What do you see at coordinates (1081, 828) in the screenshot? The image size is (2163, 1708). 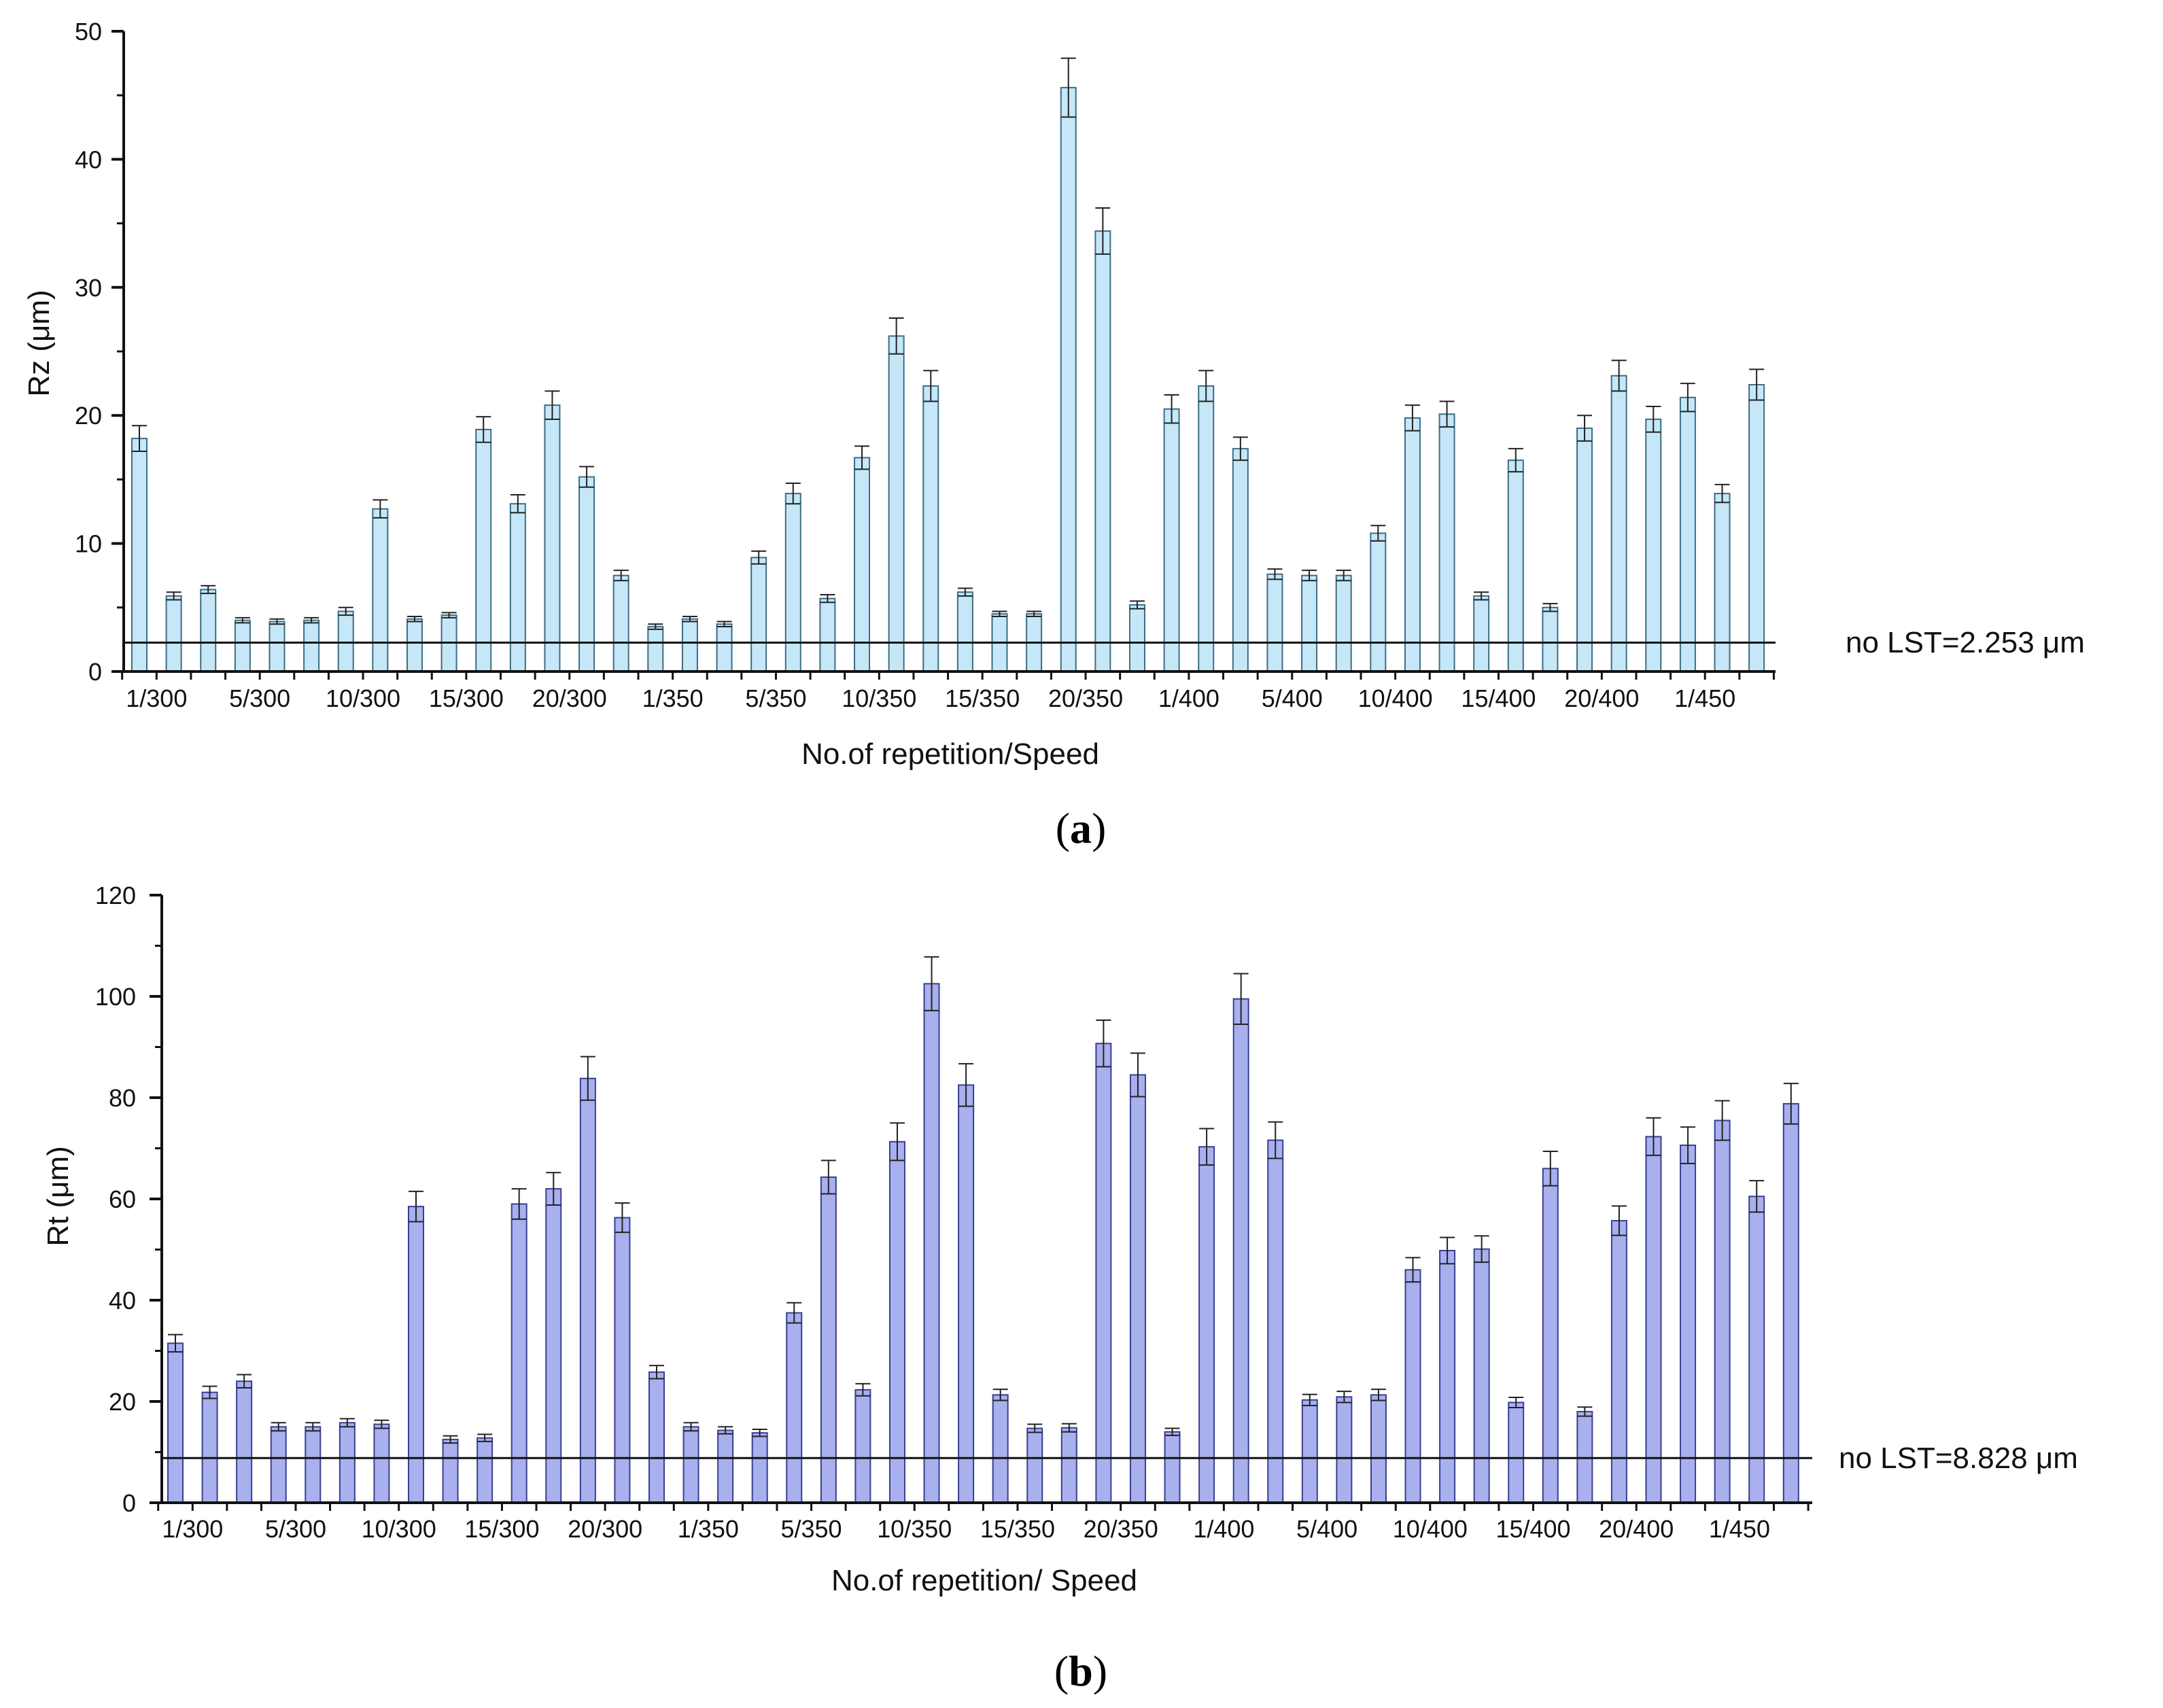 I see `chart-a-panel-letter: a` at bounding box center [1081, 828].